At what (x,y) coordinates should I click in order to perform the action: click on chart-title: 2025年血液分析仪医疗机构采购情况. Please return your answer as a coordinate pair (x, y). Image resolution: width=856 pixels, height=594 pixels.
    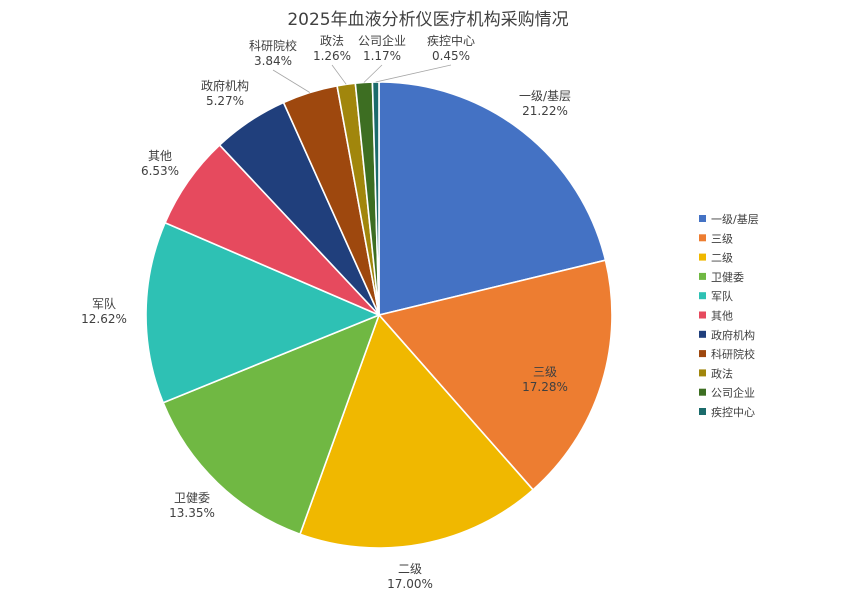
    Looking at the image, I should click on (427, 20).